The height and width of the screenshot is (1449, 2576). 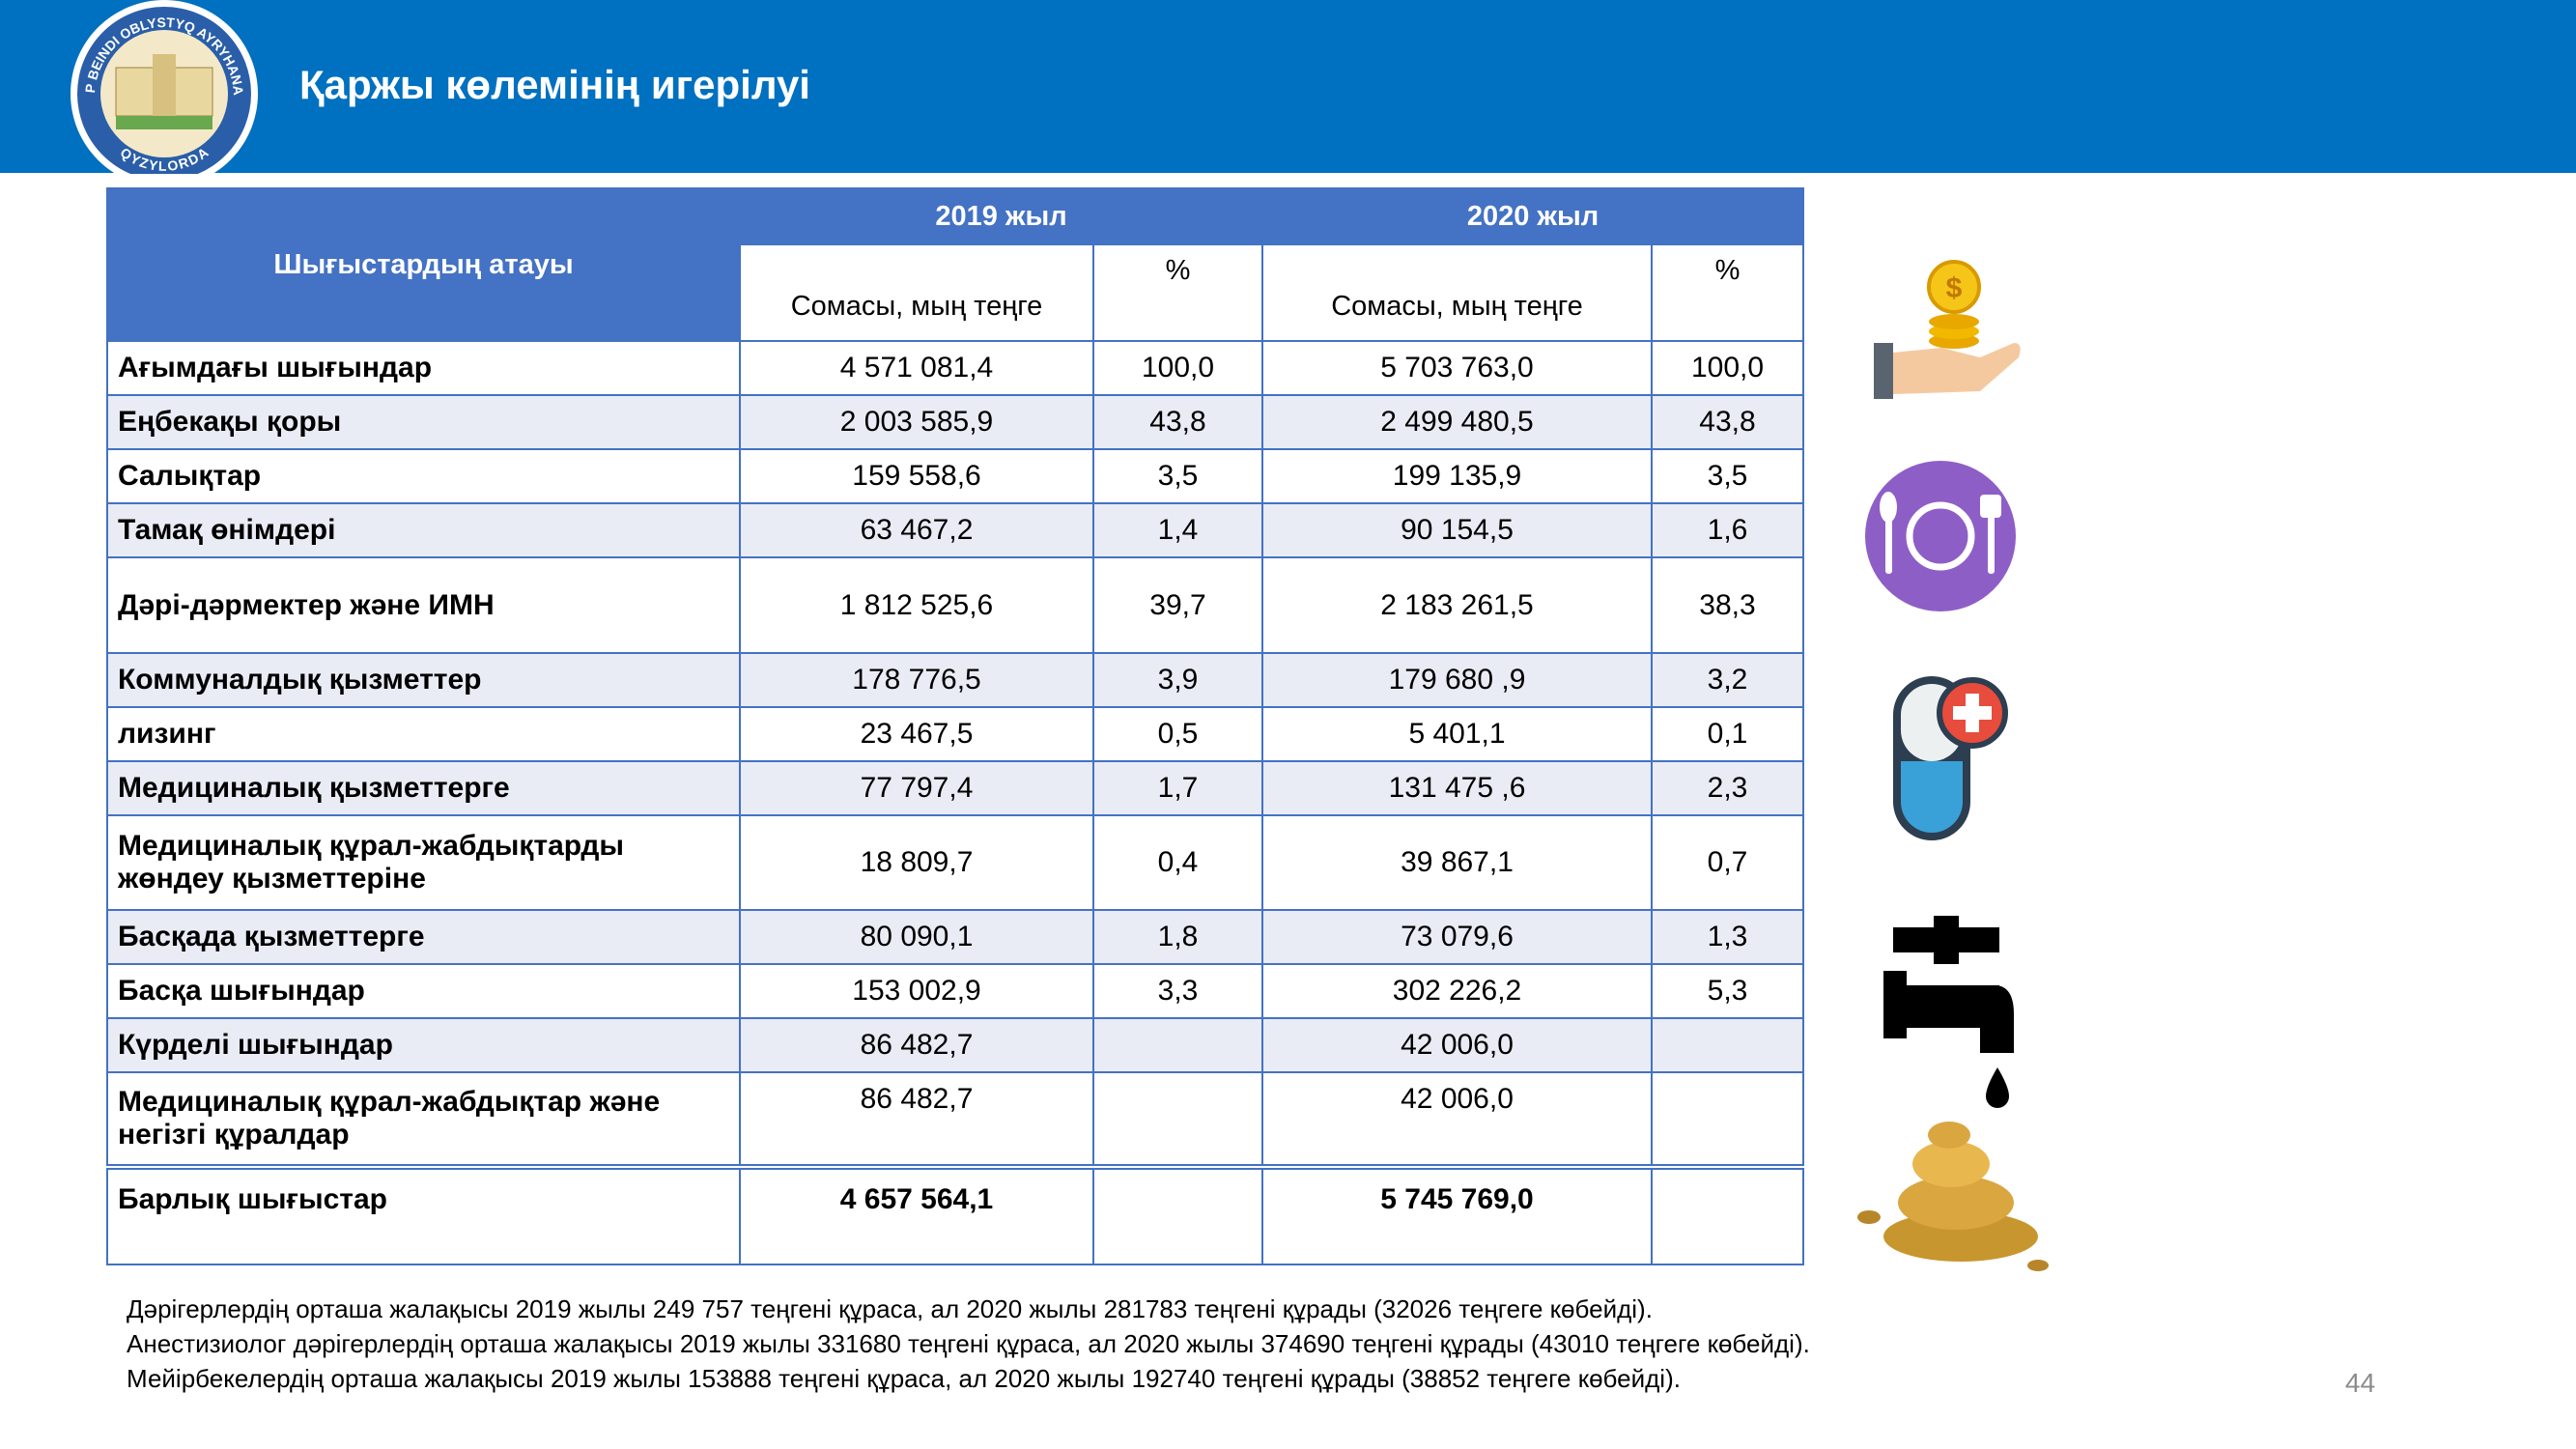 What do you see at coordinates (1457, 368) in the screenshot?
I see `cell: 5 703 763,0` at bounding box center [1457, 368].